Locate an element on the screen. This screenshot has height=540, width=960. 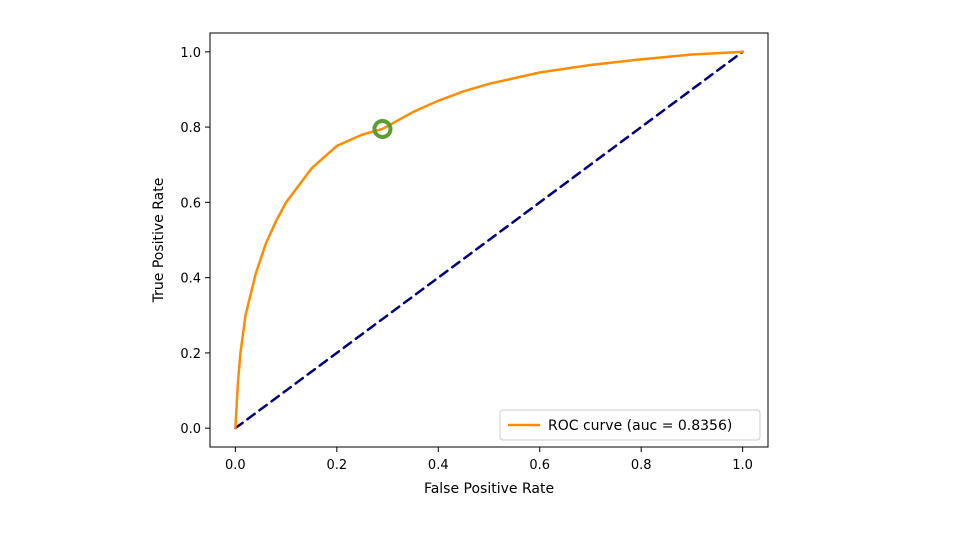
legend: ROC curve (auc = 0.8356) is located at coordinates (630, 425).